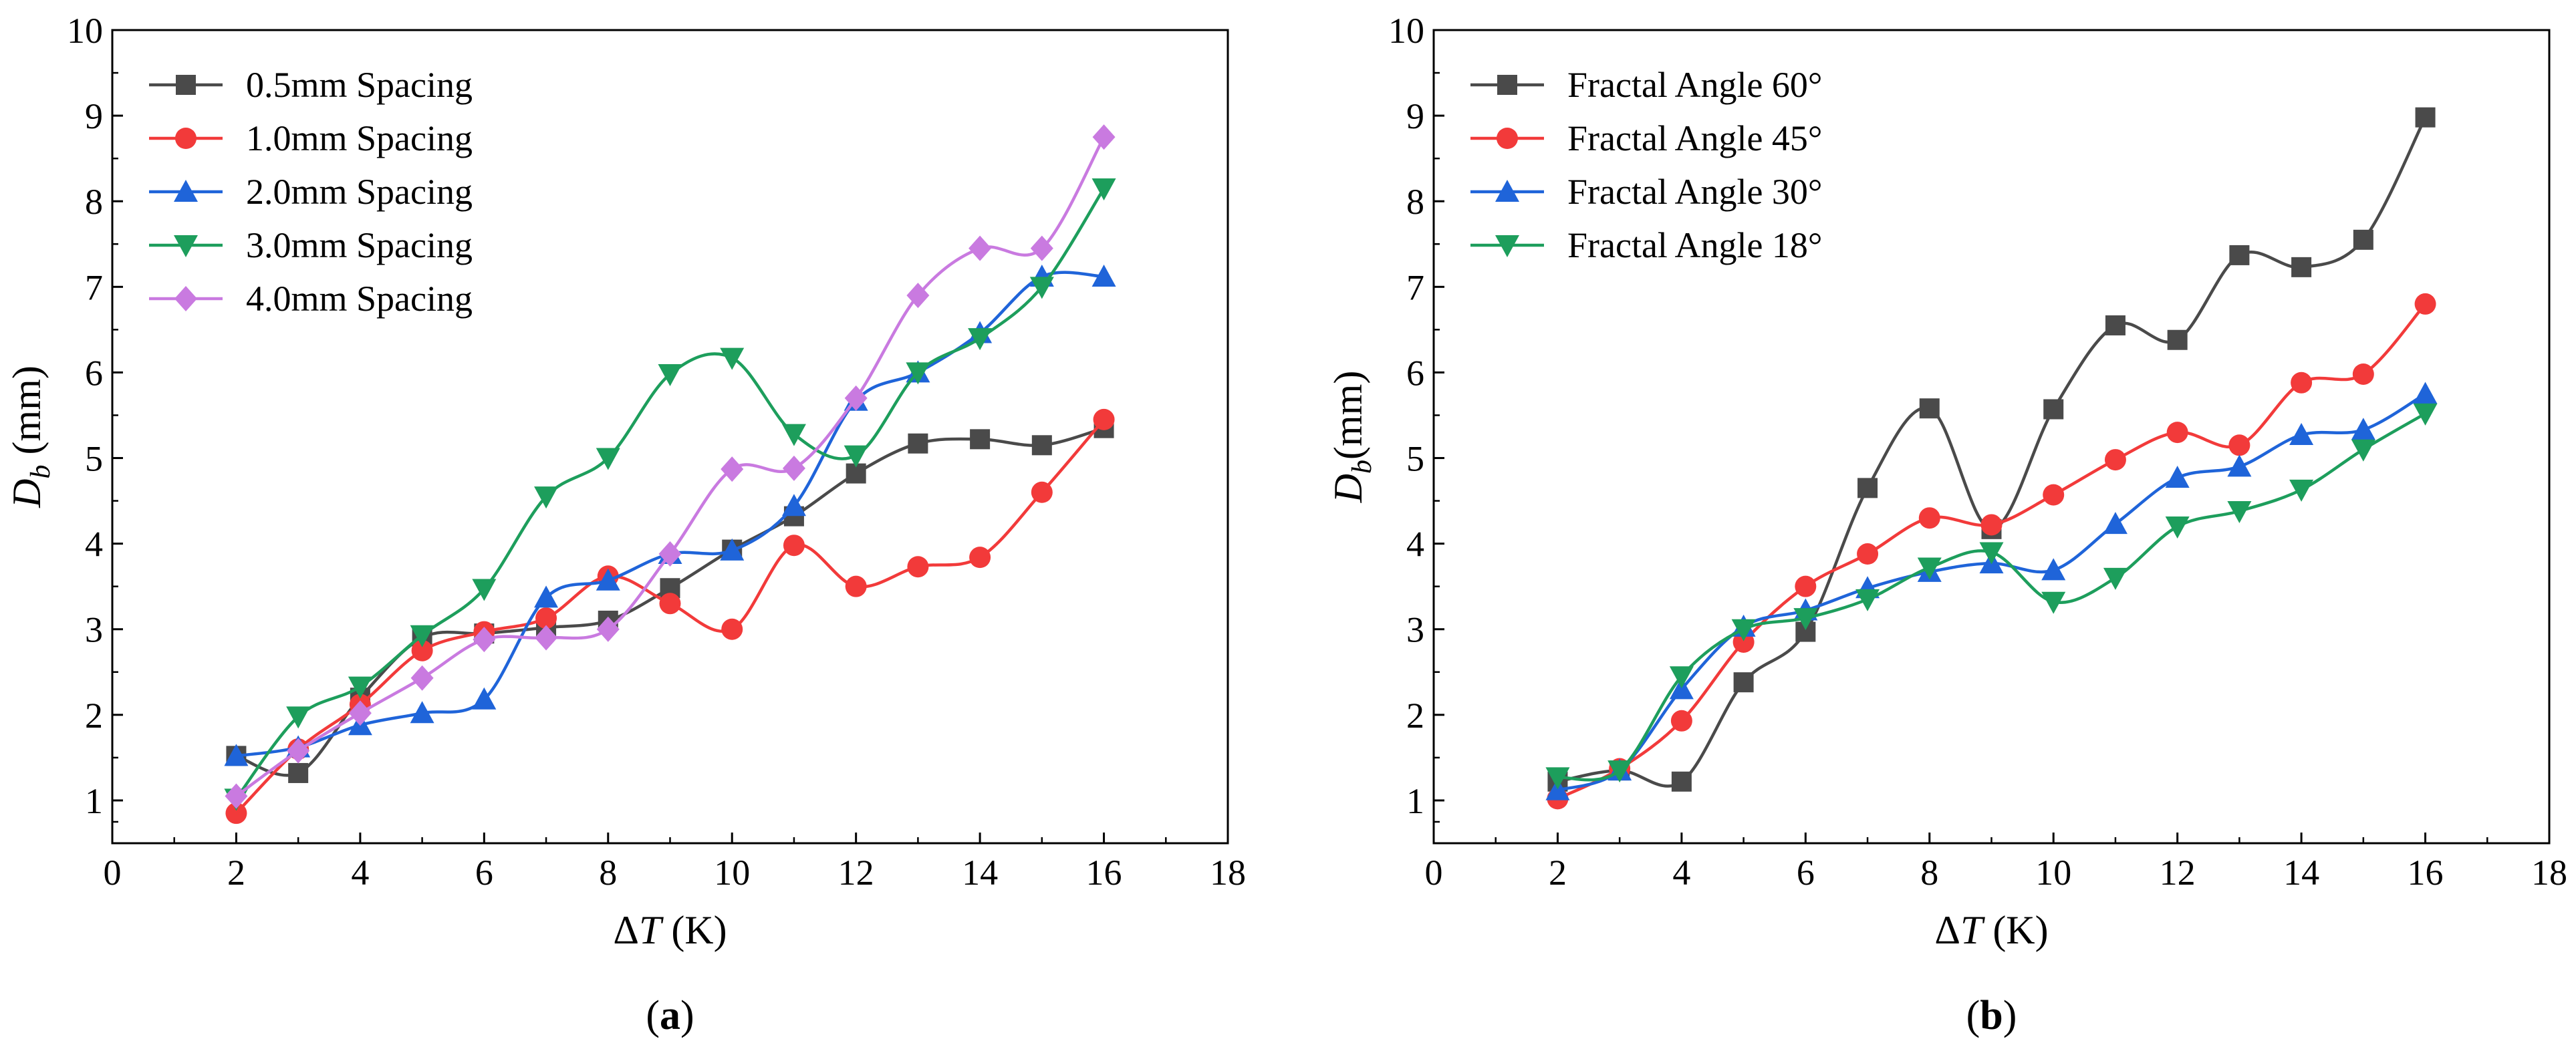  What do you see at coordinates (1695, 192) in the screenshot?
I see `chart-b-legend-label: Fractal Angle 30°` at bounding box center [1695, 192].